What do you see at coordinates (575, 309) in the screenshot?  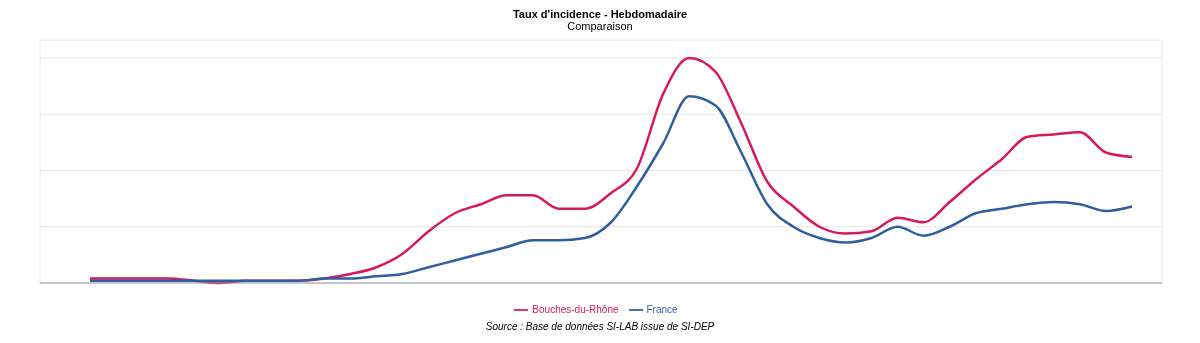 I see `legend-label: Bouches-du-Rhône` at bounding box center [575, 309].